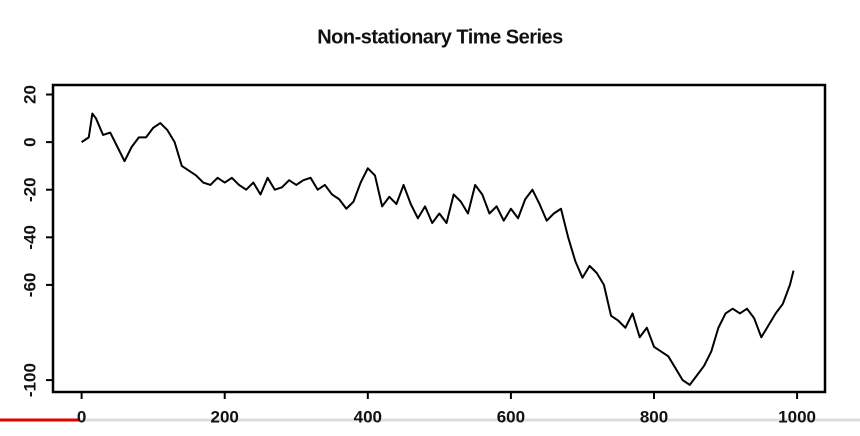  What do you see at coordinates (29, 189) in the screenshot?
I see `y-tick-label: -20` at bounding box center [29, 189].